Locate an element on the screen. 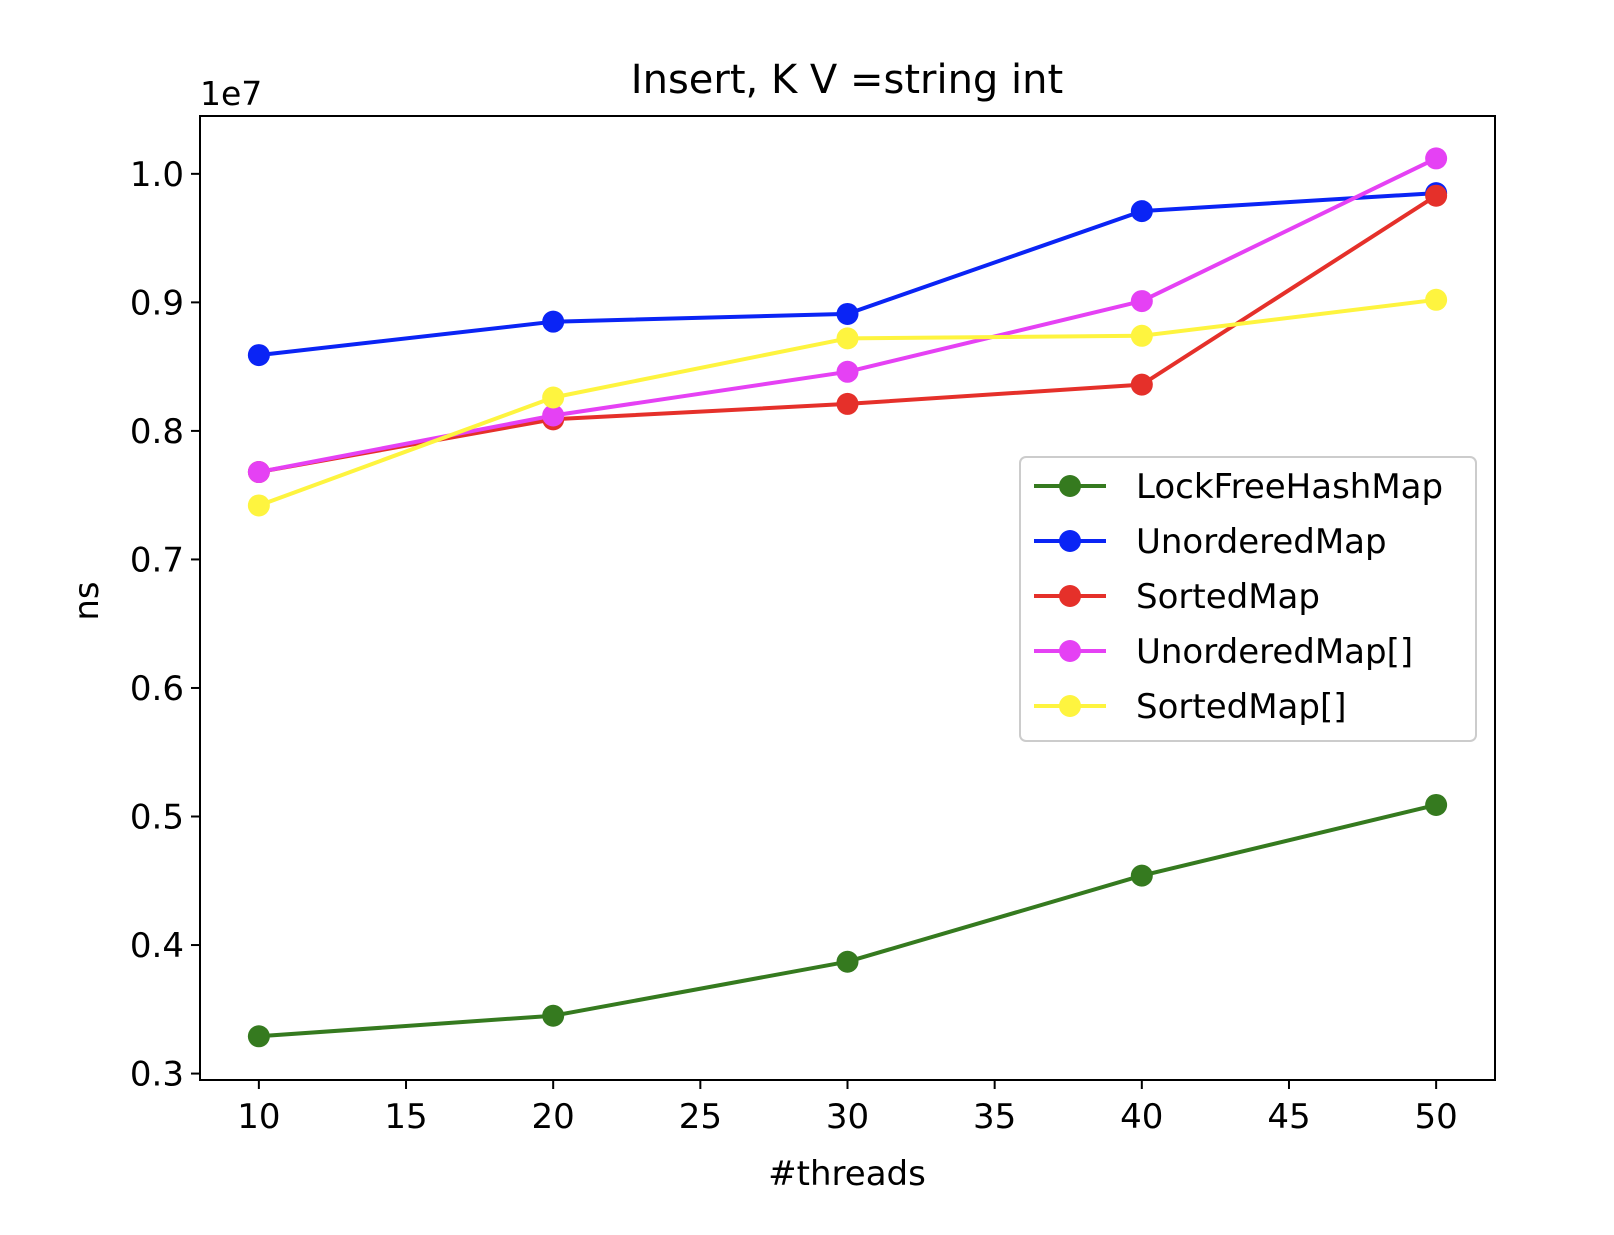 The width and height of the screenshot is (1614, 1235). y-tick-label: 0.7 is located at coordinates (157, 560).